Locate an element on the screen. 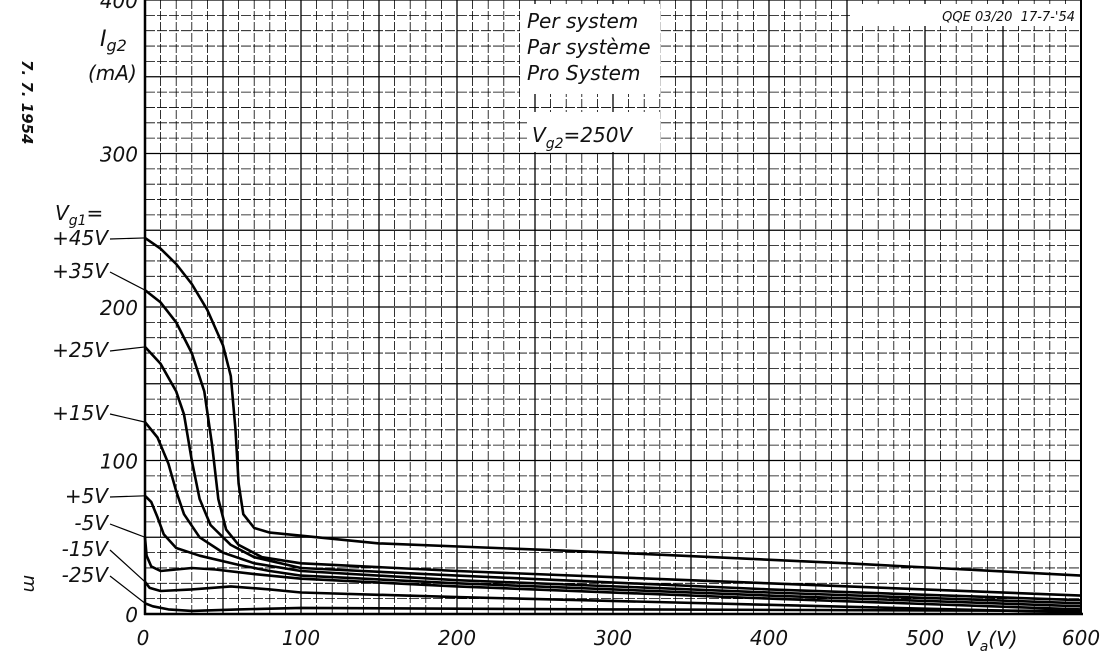 This screenshot has width=1106, height=656. y-tick-label: 400 is located at coordinates (119, 6).